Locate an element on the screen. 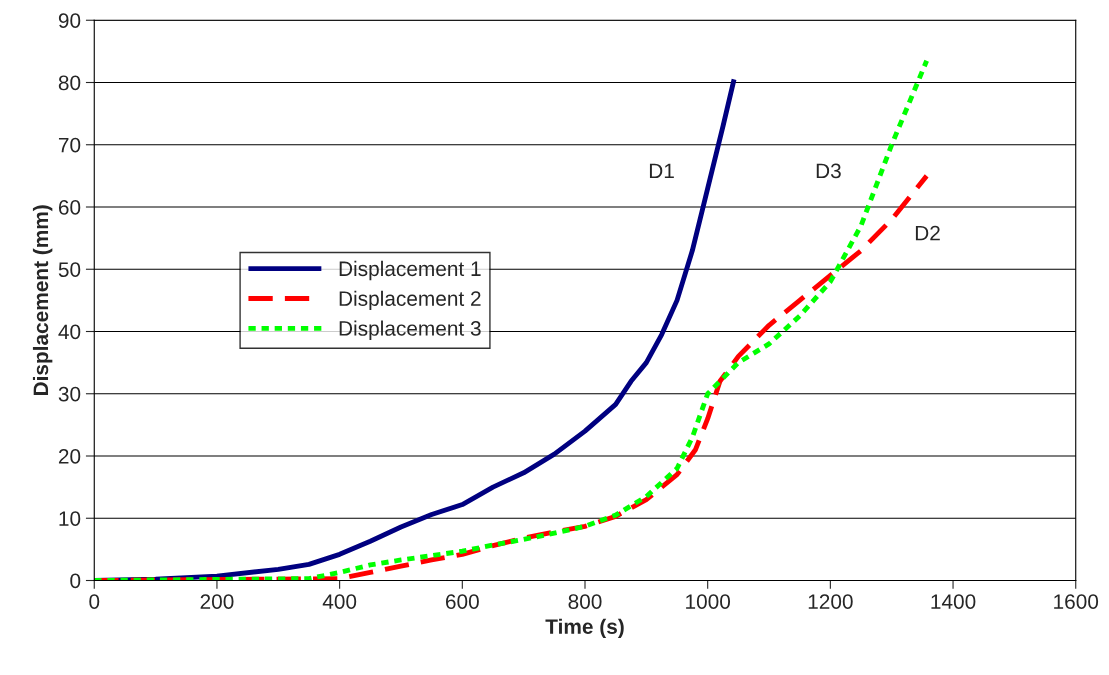  y-tick-label: 50 is located at coordinates (69, 269).